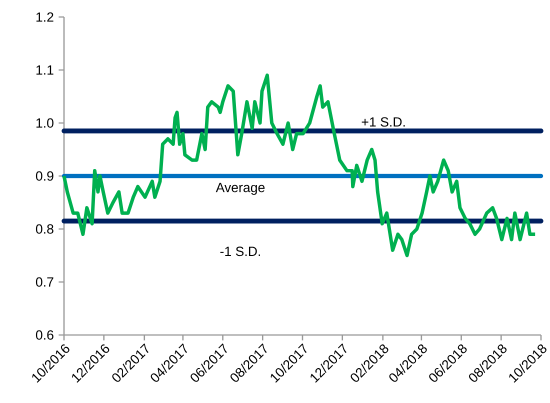 The height and width of the screenshot is (403, 550). Describe the element at coordinates (45, 176) in the screenshot. I see `y-tick-label: 0.9` at that location.